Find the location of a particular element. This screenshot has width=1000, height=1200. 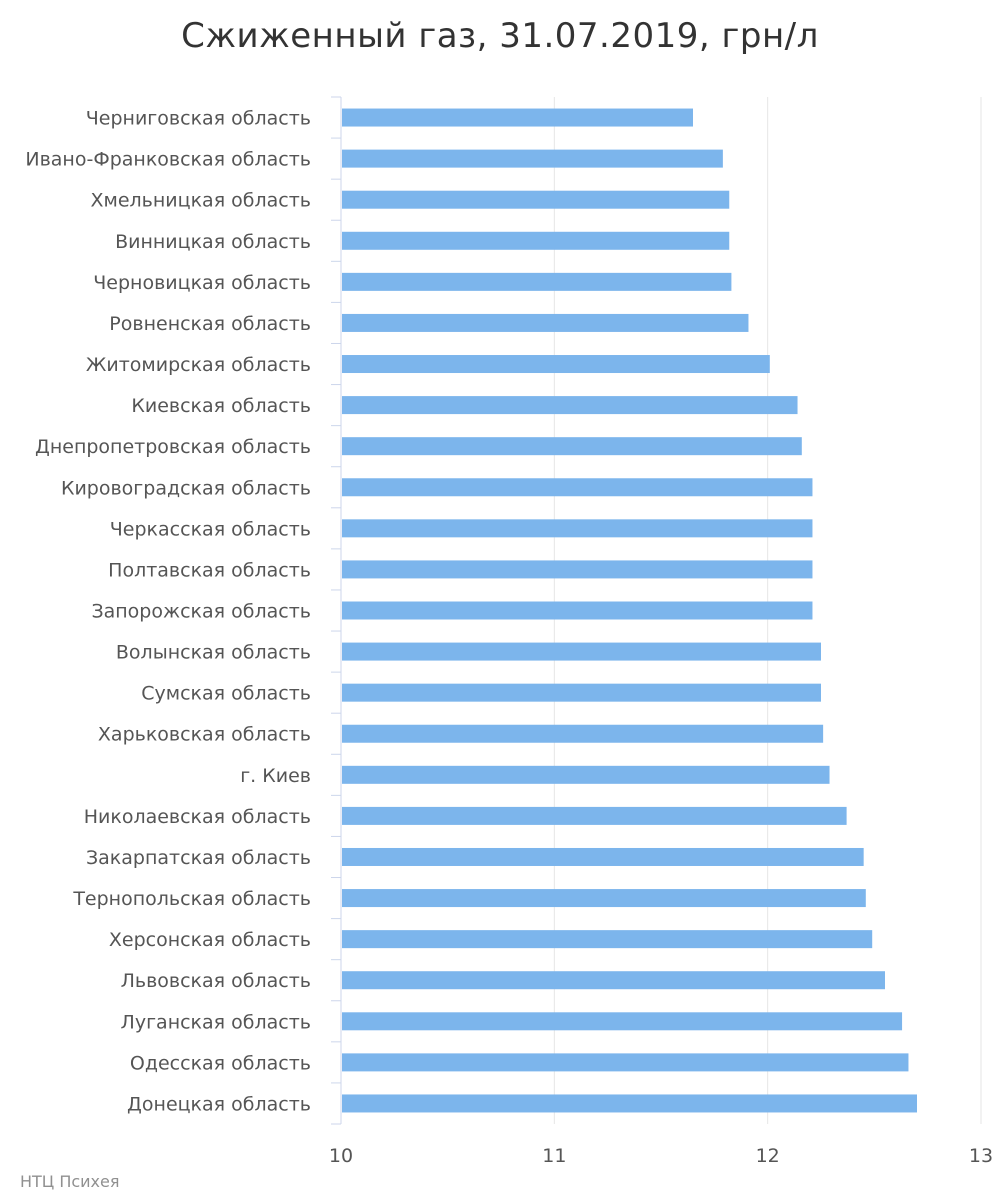

x-tick-label: 10 is located at coordinates (341, 1156).